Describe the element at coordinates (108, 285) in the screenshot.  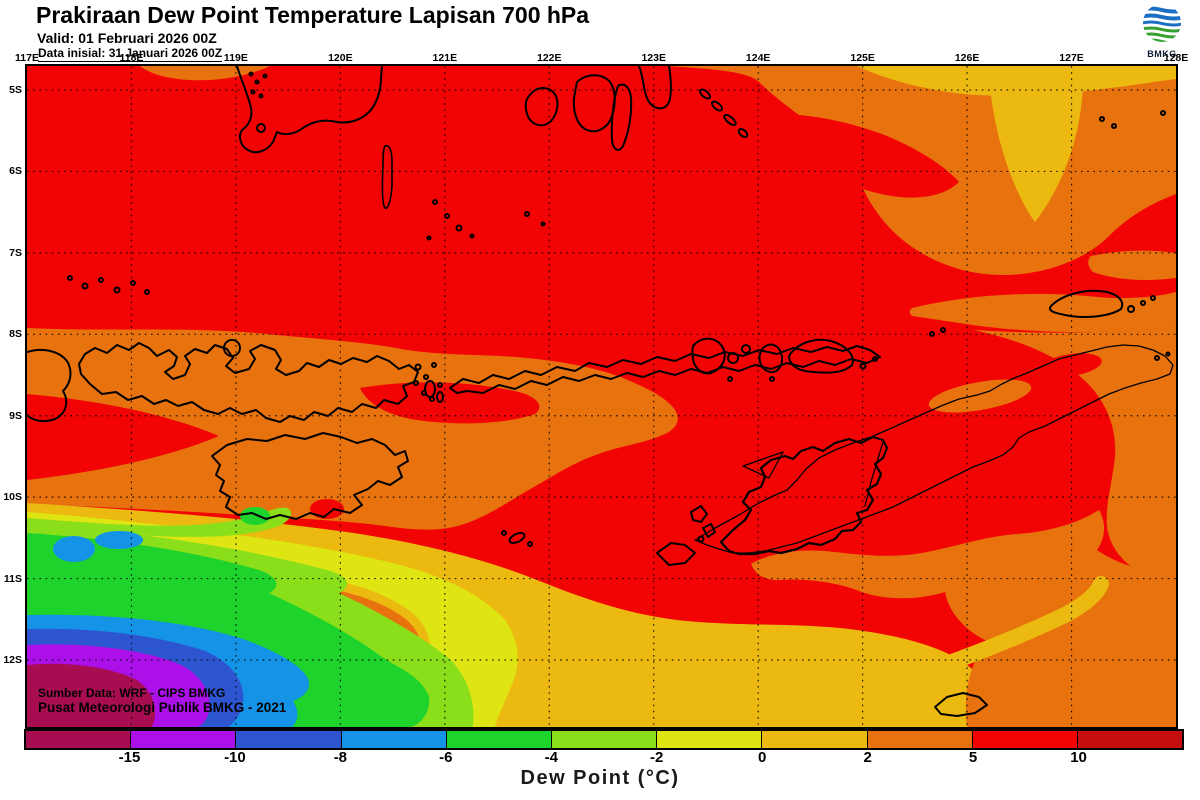
I see `islands-sabalana-specks` at that location.